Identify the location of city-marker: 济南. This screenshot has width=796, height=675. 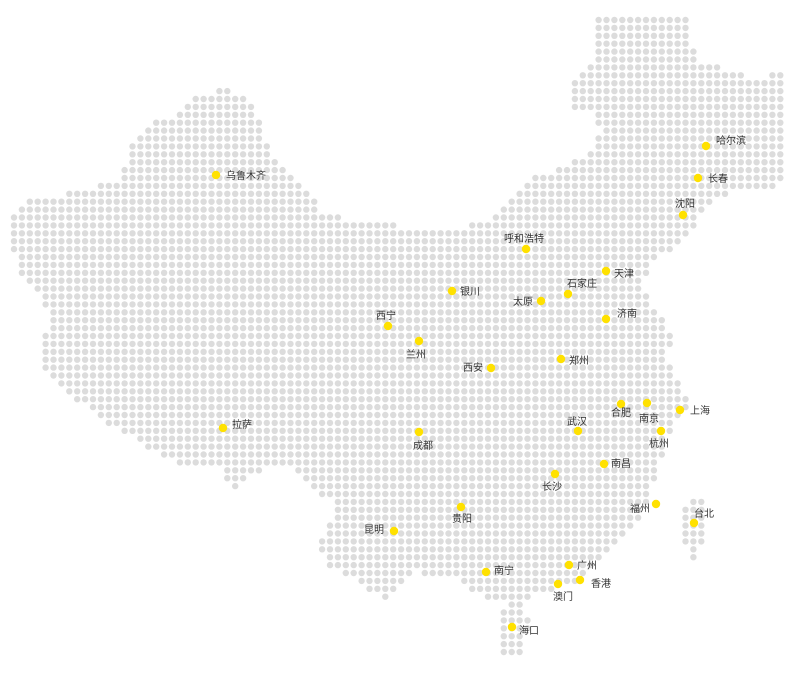
(619, 315).